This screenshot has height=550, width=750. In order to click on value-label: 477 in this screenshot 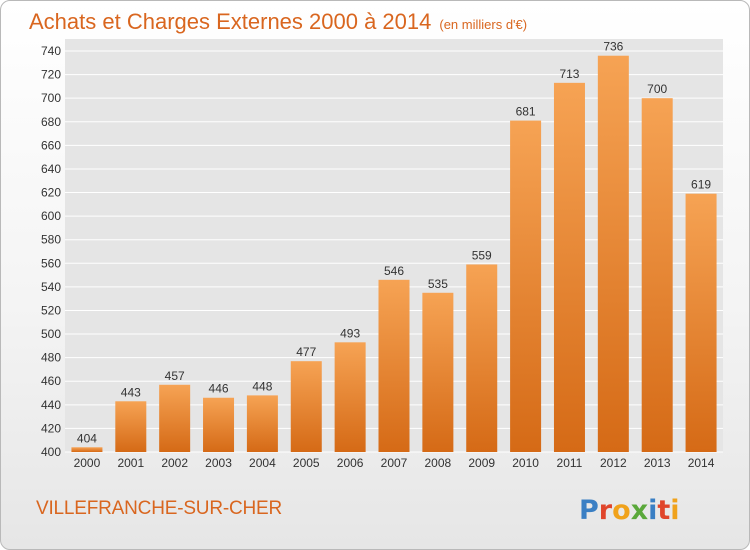, I will do `click(306, 352)`.